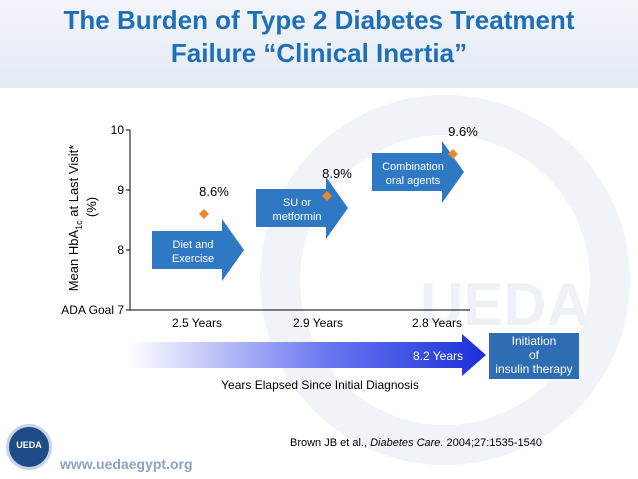 This screenshot has height=479, width=638. I want to click on y-axis-label: Mean HbA1c at Last Visit*, so click(75, 218).